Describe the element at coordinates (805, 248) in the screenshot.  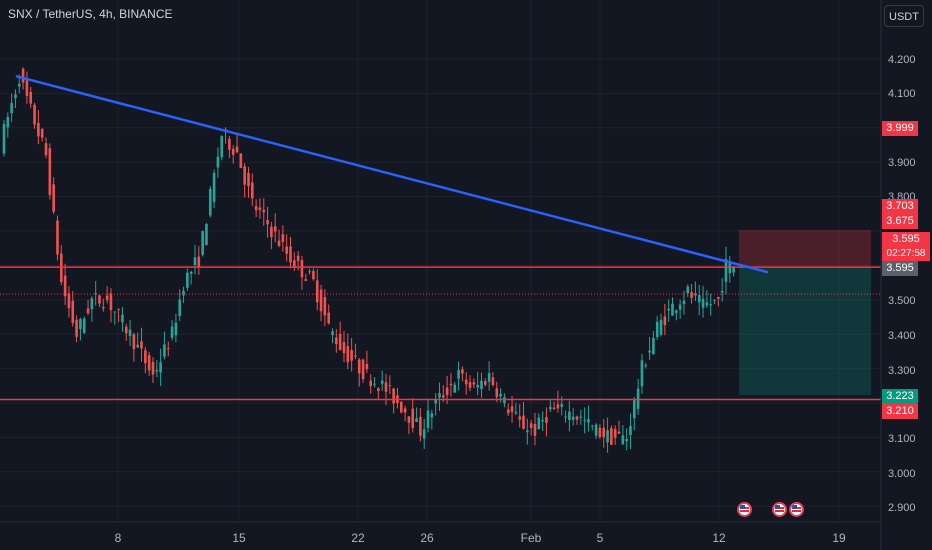
I see `stop-loss-zone` at that location.